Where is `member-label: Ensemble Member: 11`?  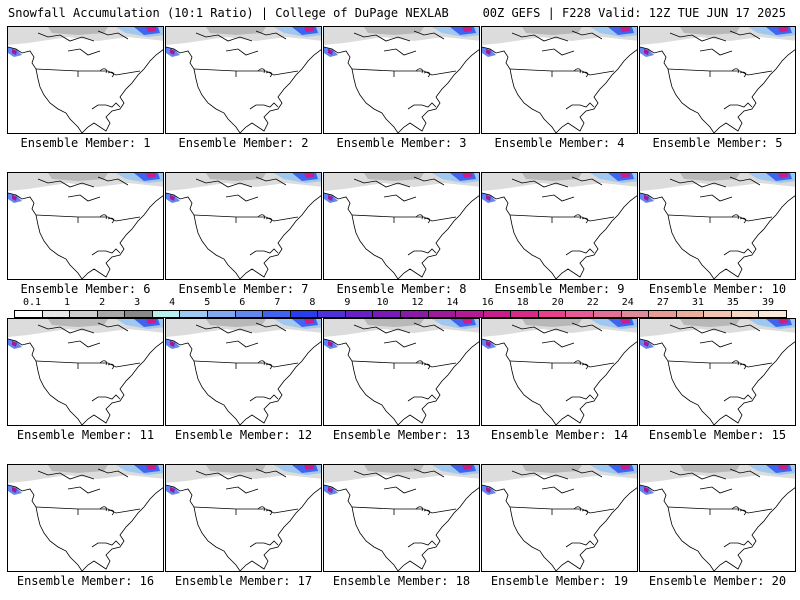 member-label: Ensemble Member: 11 is located at coordinates (85, 435).